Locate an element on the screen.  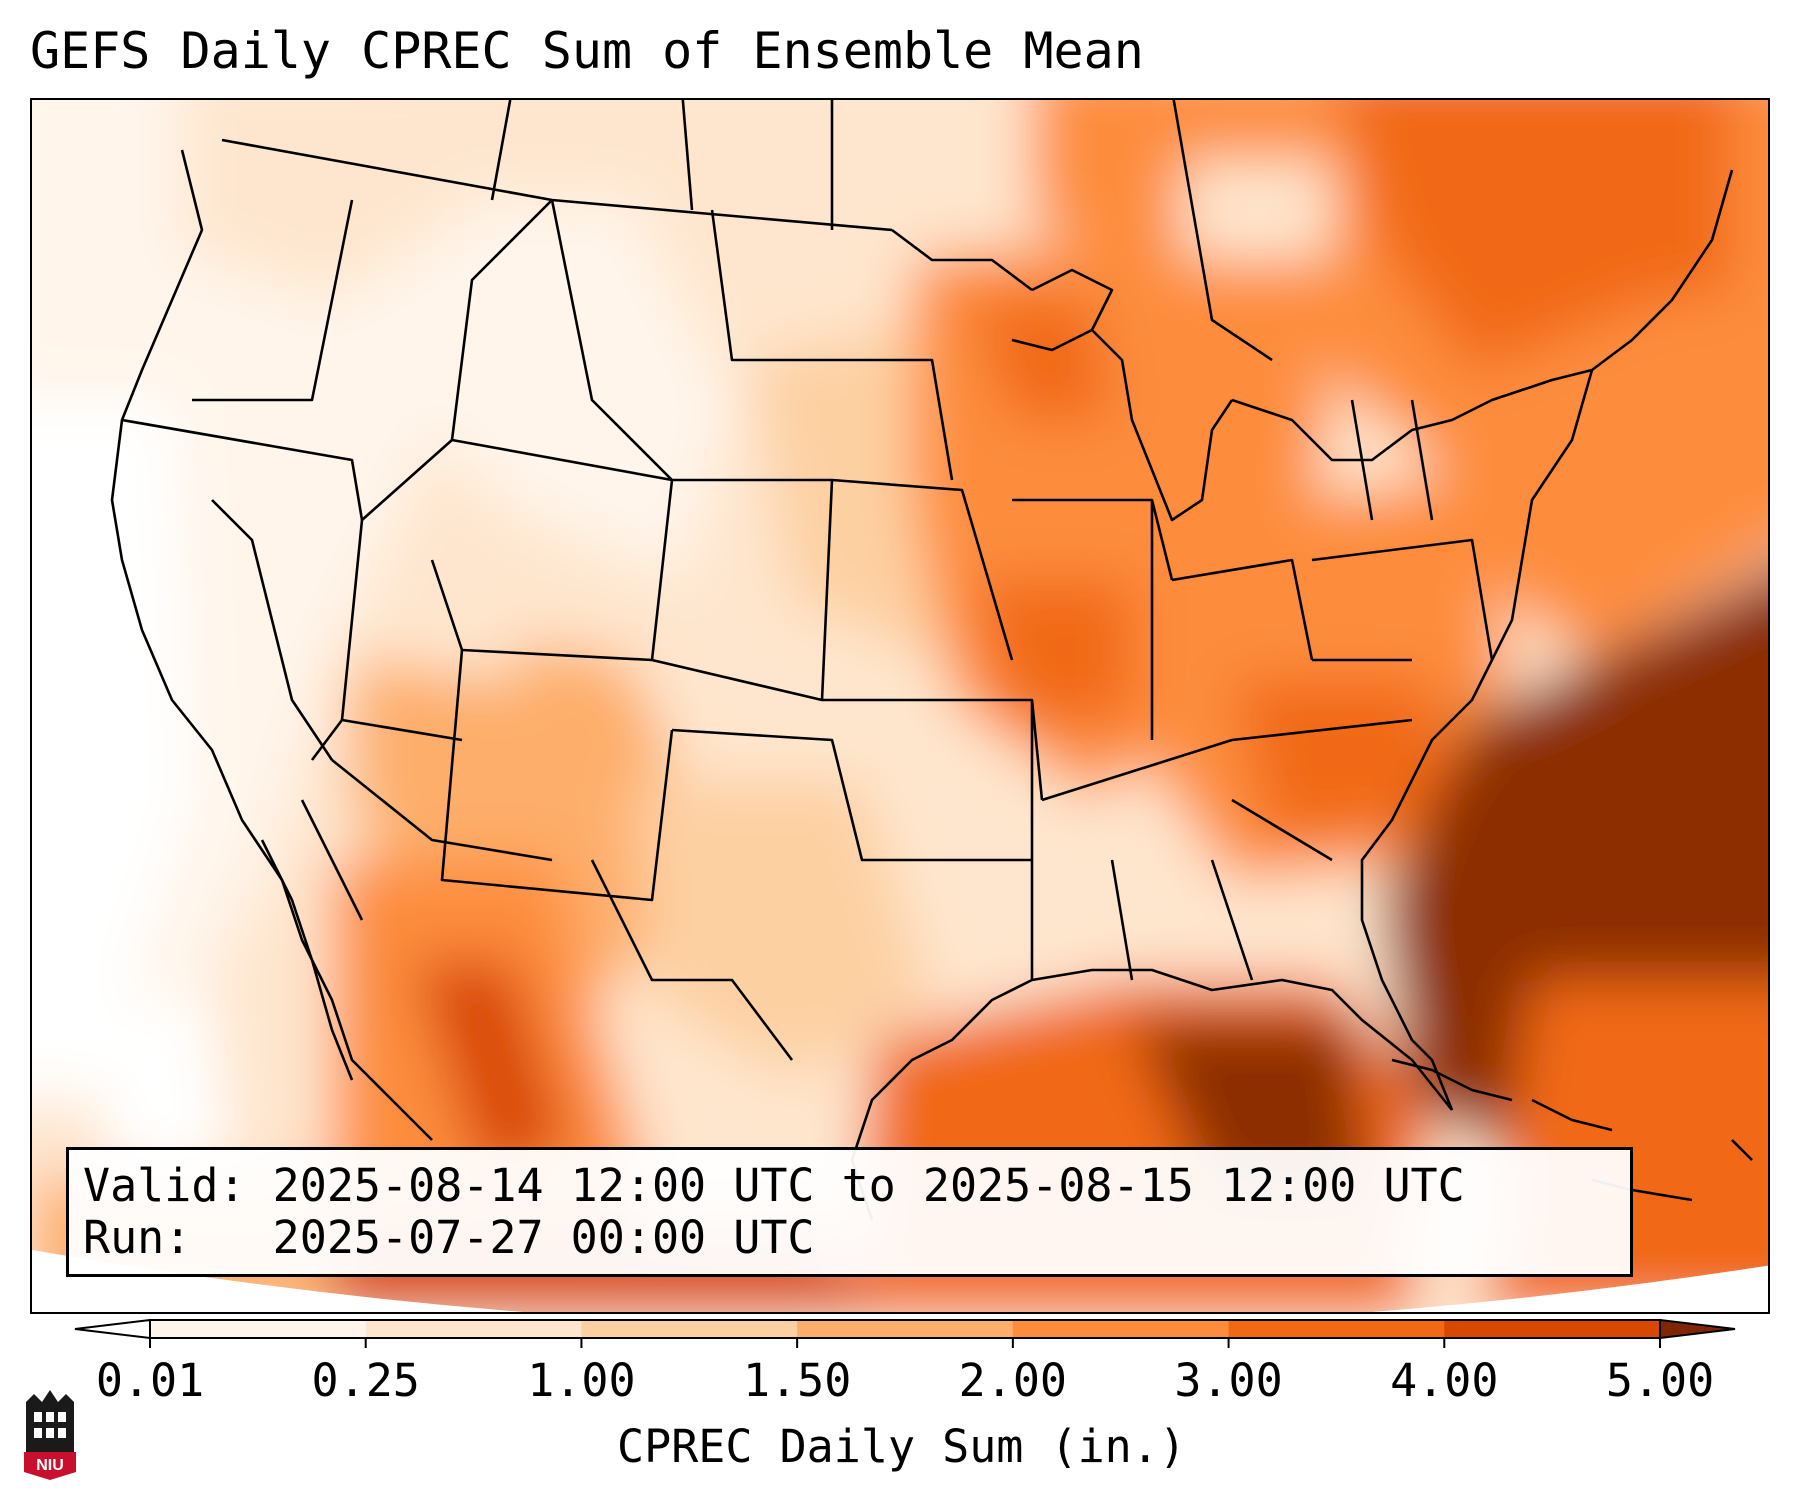
colorbar-tick-label: 2.00 is located at coordinates (1013, 1380).